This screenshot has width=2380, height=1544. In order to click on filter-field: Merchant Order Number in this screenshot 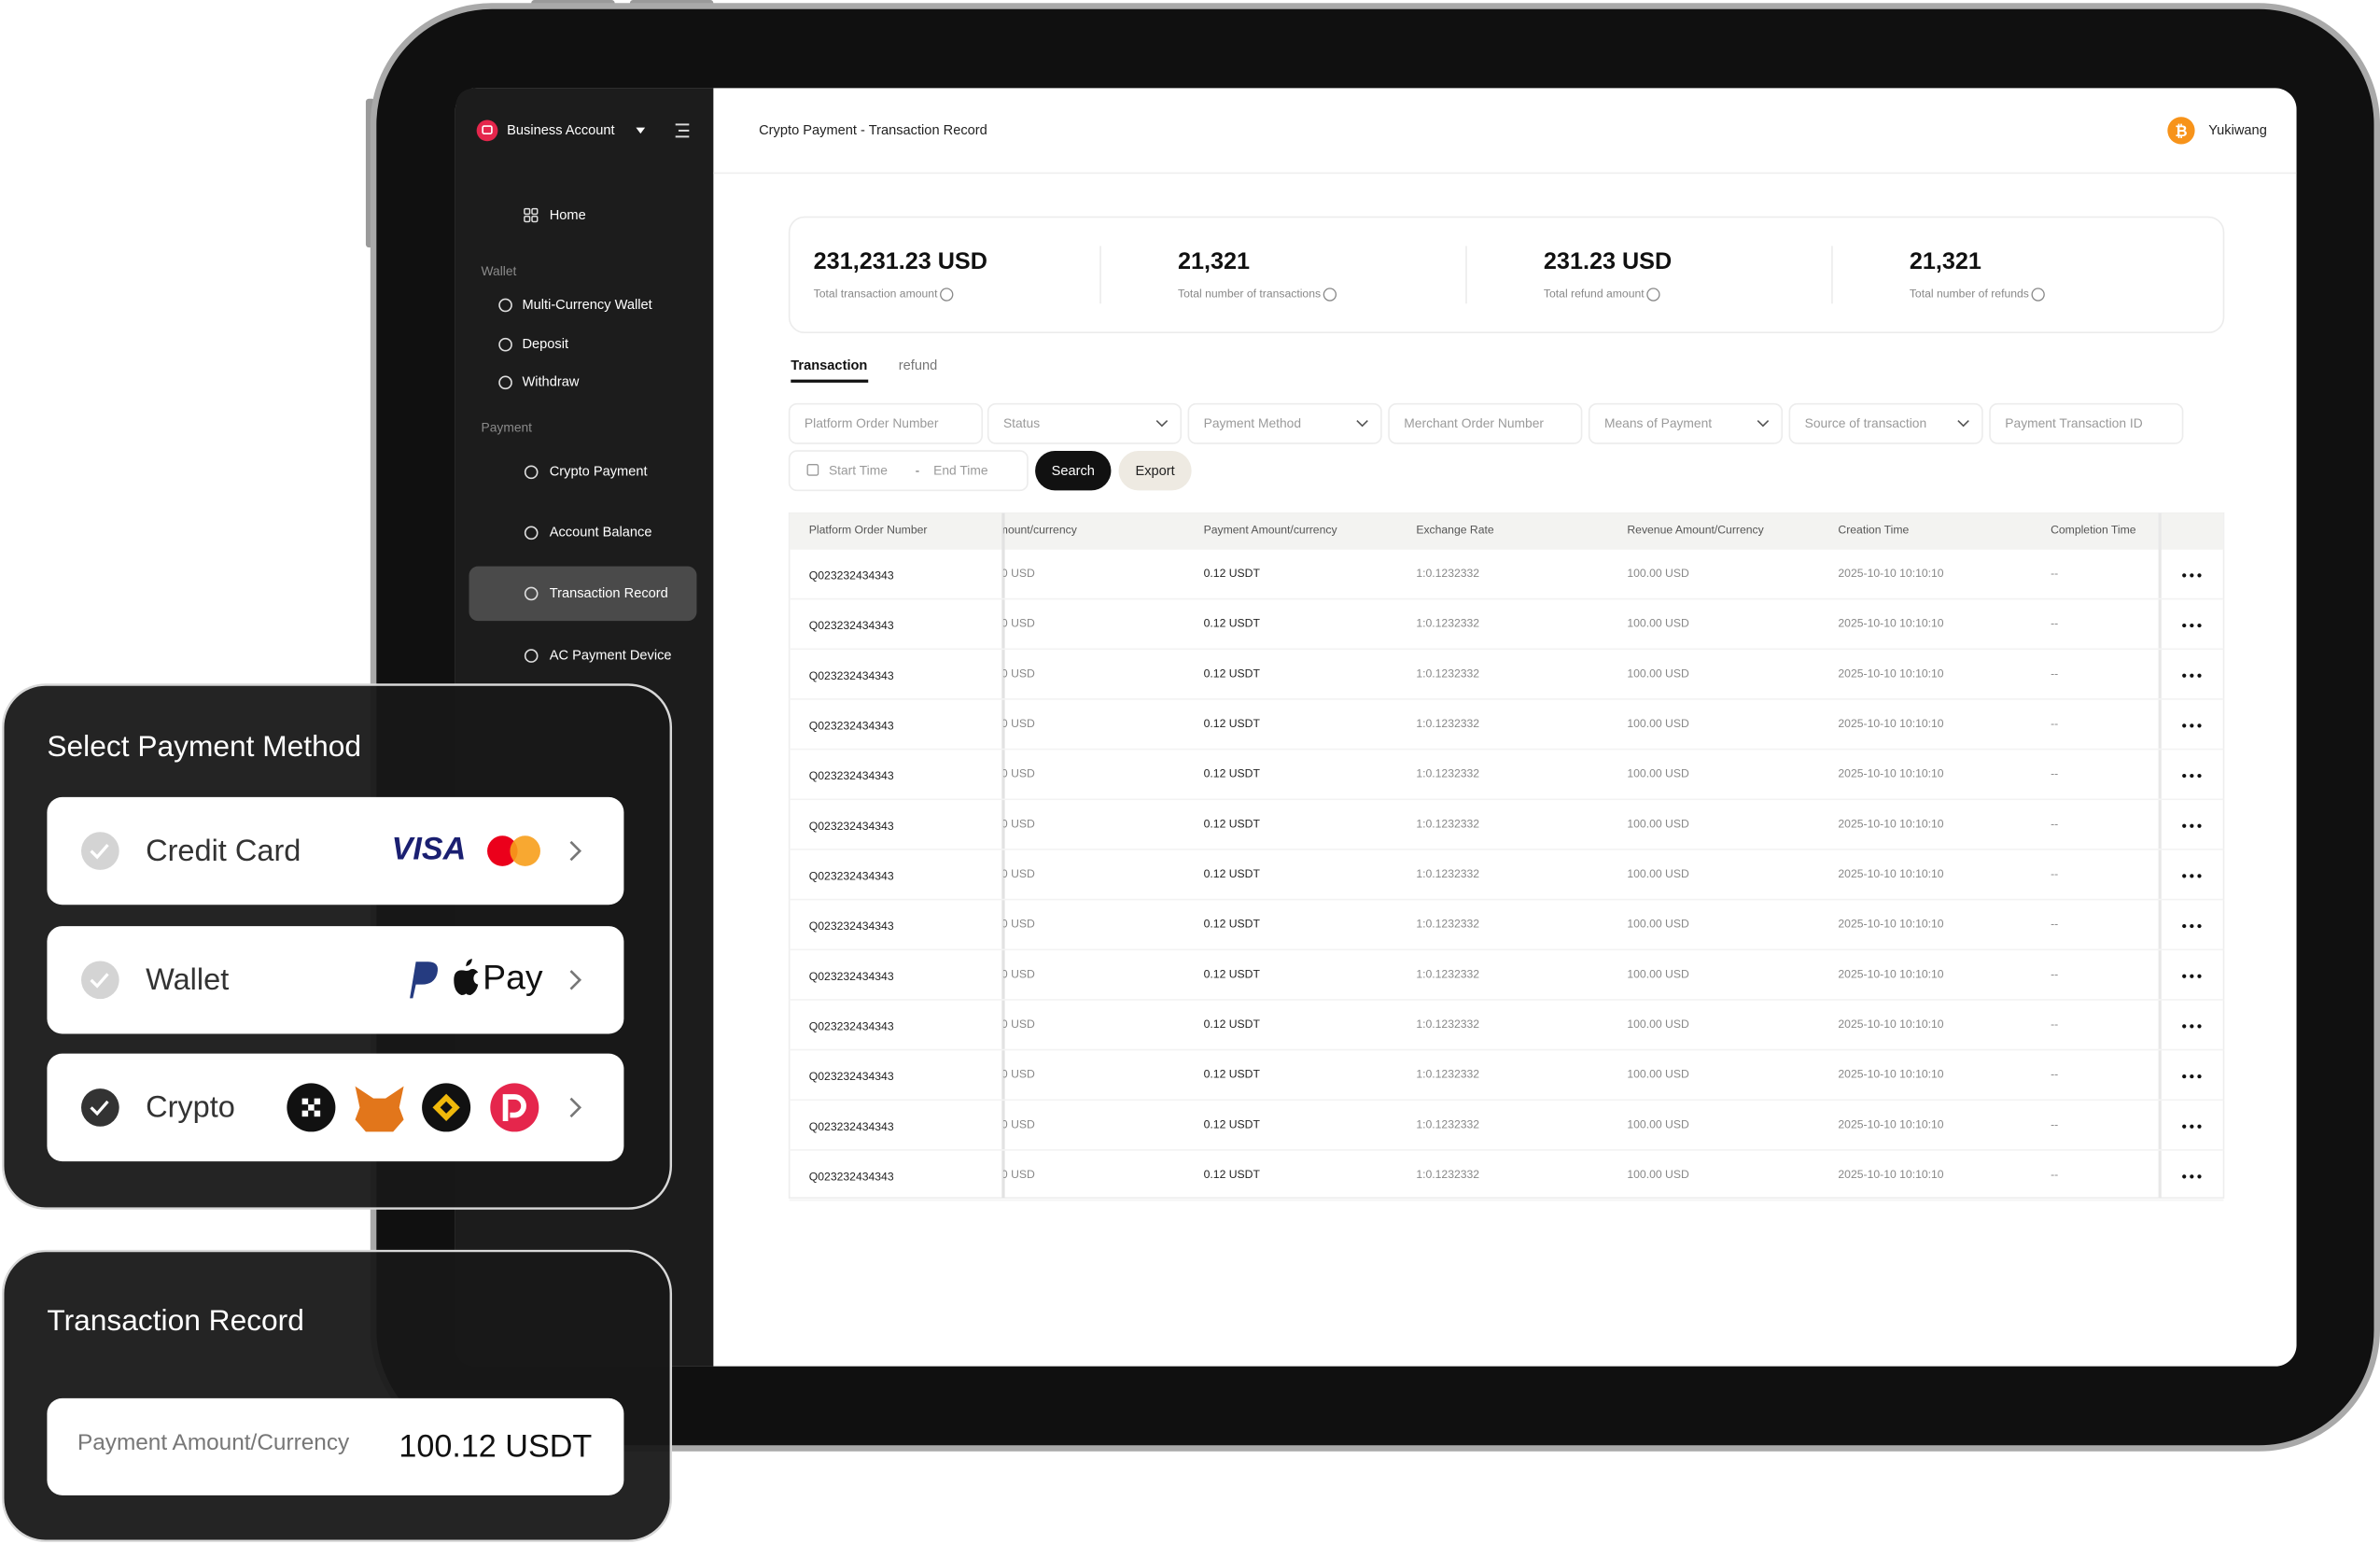, I will do `click(1485, 423)`.